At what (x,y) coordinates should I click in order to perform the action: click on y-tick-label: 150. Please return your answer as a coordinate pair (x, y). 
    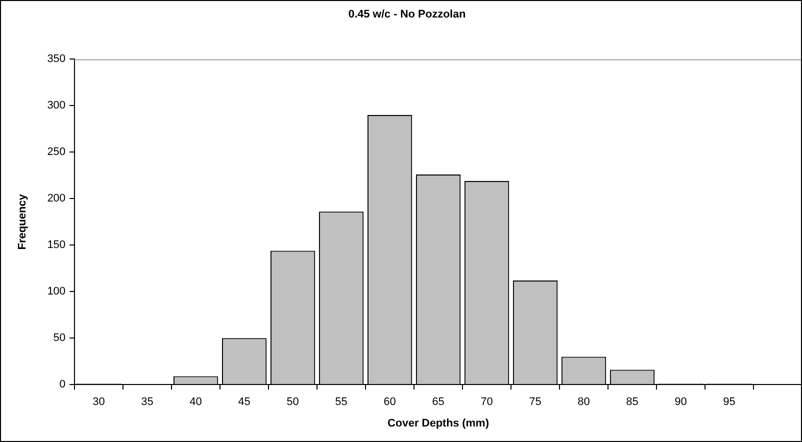
    Looking at the image, I should click on (56, 245).